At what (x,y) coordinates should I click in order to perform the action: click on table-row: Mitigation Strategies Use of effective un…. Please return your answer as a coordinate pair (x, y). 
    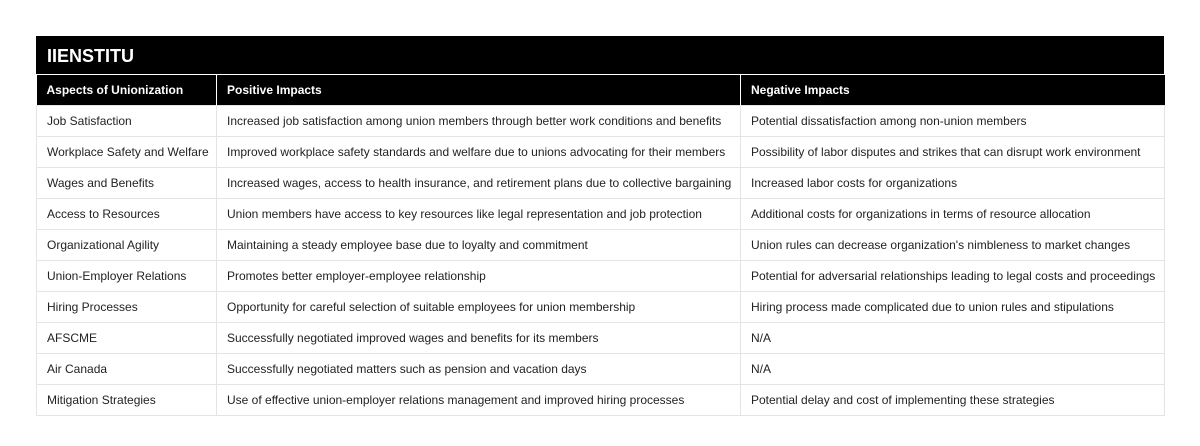
    Looking at the image, I should click on (600, 400).